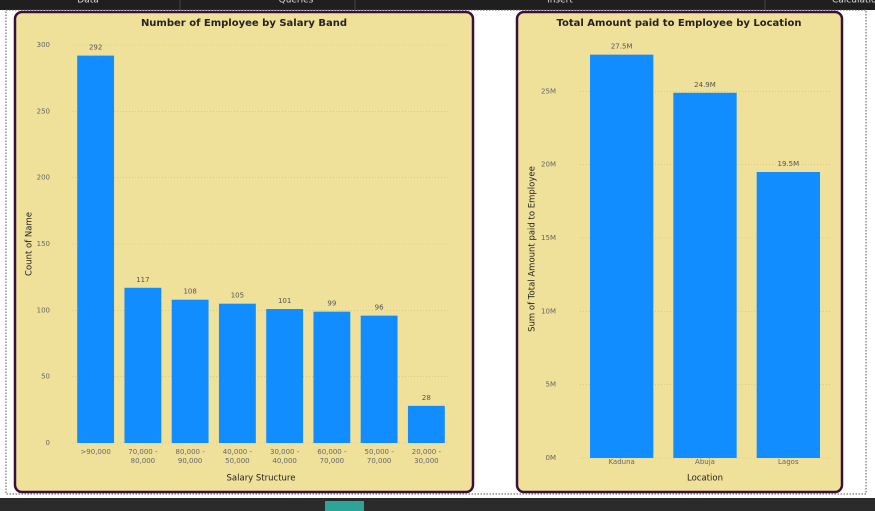 This screenshot has width=875, height=511. What do you see at coordinates (244, 23) in the screenshot?
I see `chart-title: Number of Employee by Salary Band` at bounding box center [244, 23].